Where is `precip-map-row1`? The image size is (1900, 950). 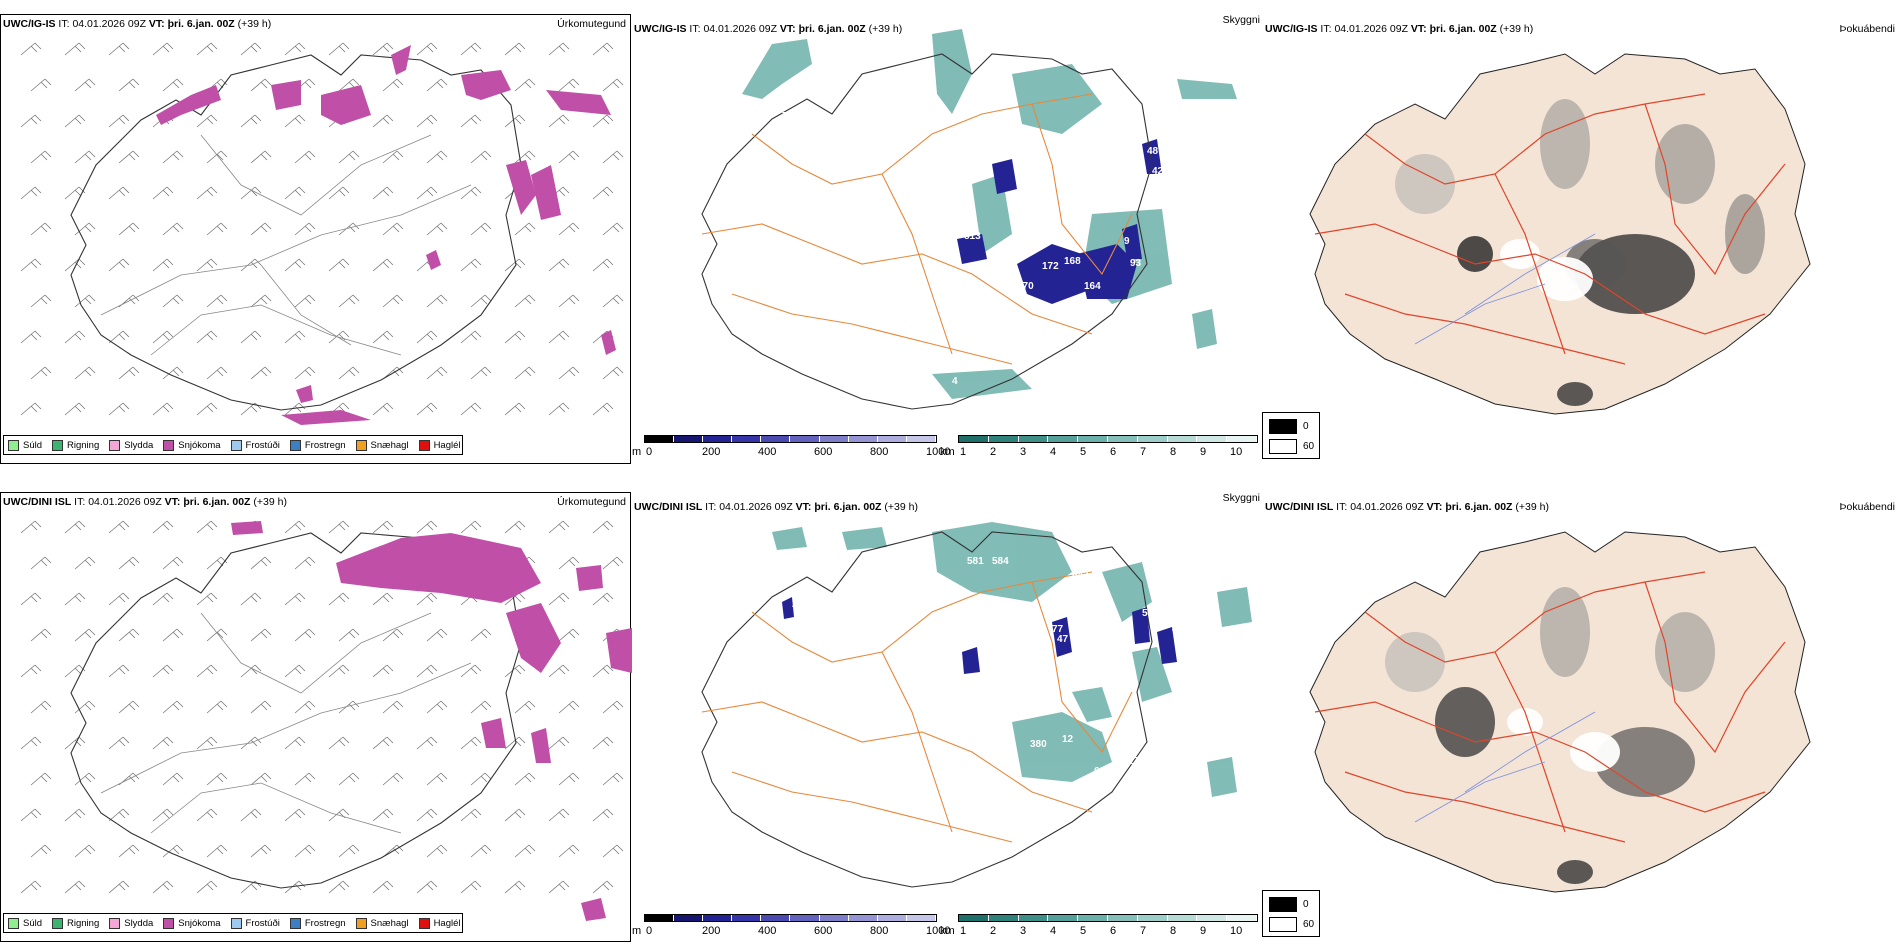
precip-map-row1 is located at coordinates (322, 233).